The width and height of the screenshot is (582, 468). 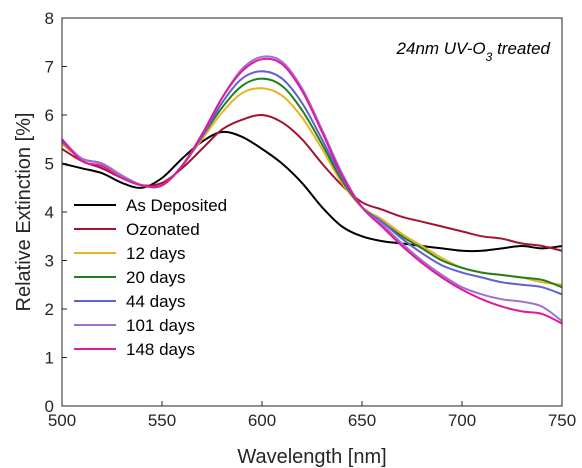 I want to click on legend-label-44-days: 44 days, so click(x=156, y=301).